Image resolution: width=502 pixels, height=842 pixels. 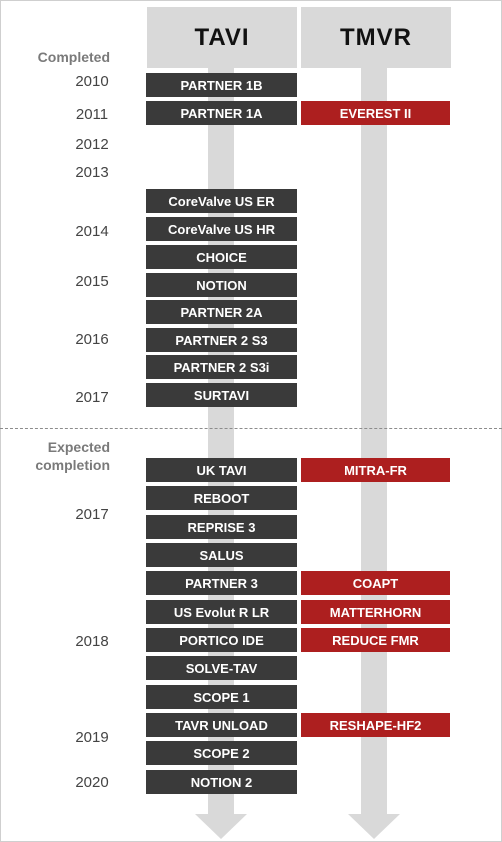 What do you see at coordinates (221, 527) in the screenshot?
I see `tavi-trial-box: REPRISE 3` at bounding box center [221, 527].